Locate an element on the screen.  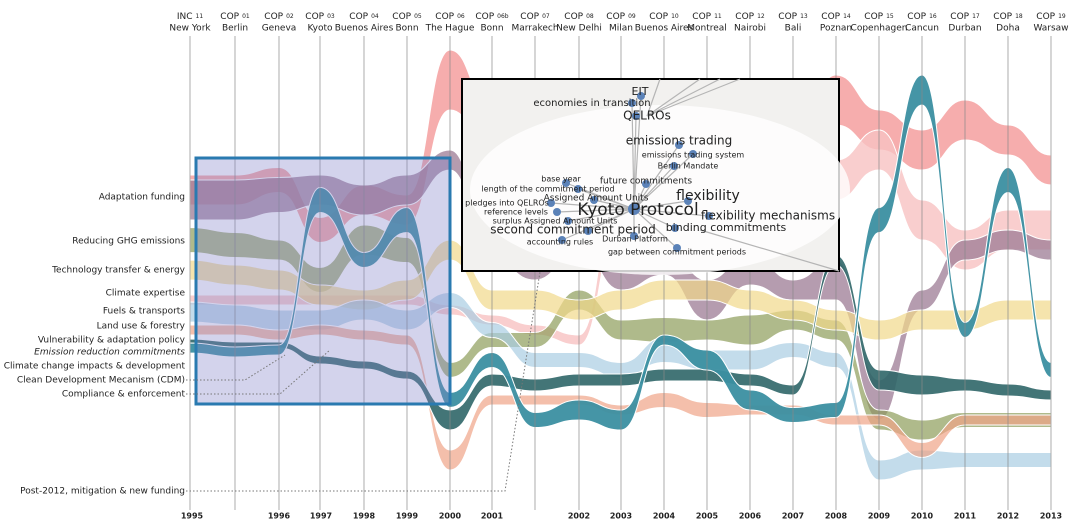
year-label: 2004 is located at coordinates (664, 516).